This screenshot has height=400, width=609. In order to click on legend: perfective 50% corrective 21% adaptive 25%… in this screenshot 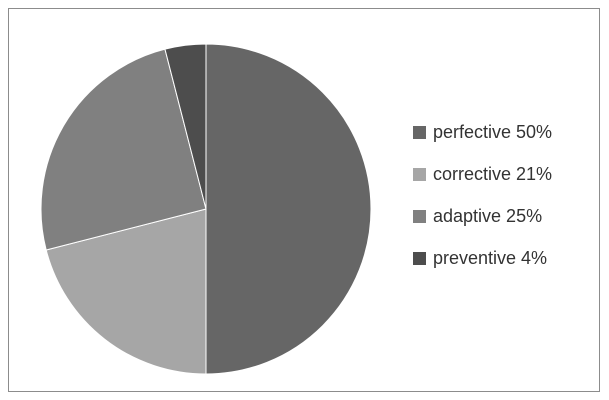, I will do `click(482, 195)`.